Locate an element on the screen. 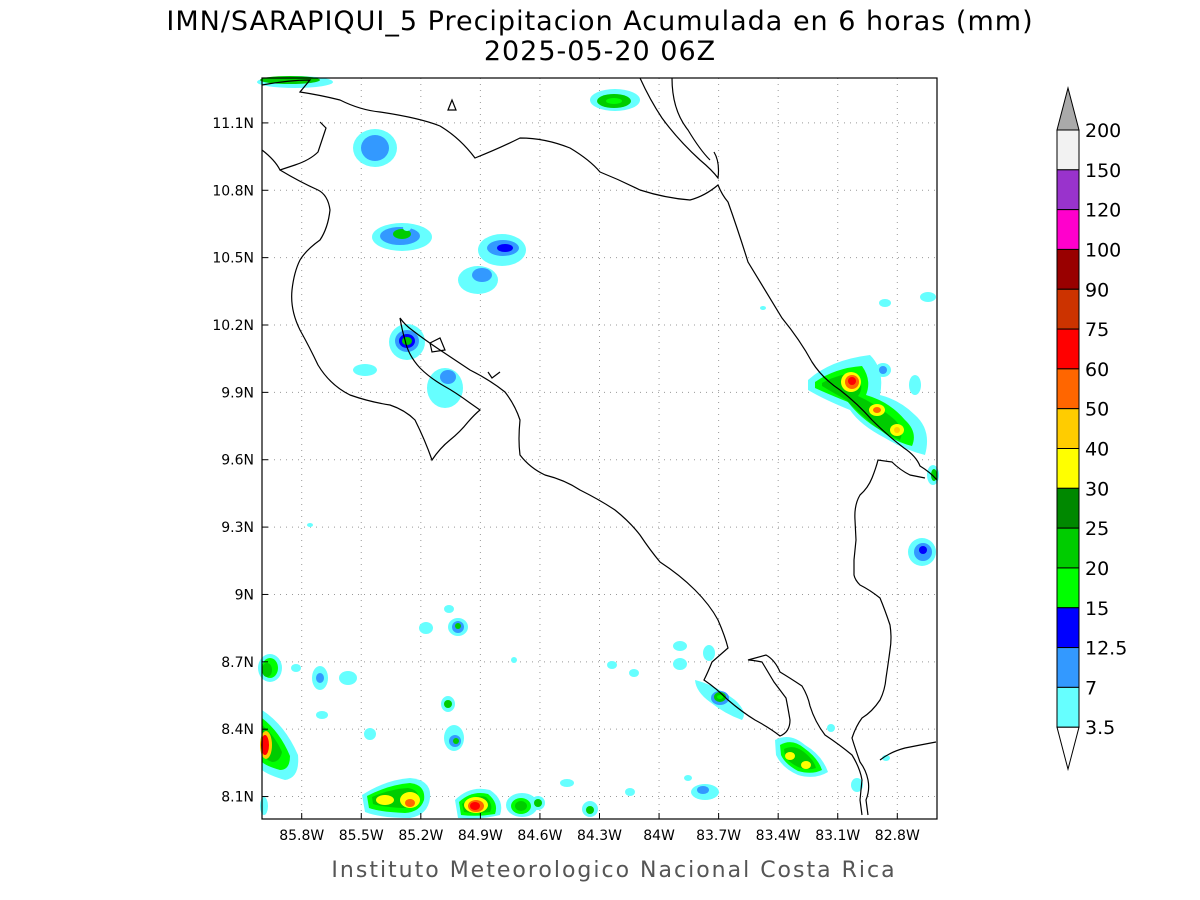  colorbar-level-label: 150 is located at coordinates (1103, 171).